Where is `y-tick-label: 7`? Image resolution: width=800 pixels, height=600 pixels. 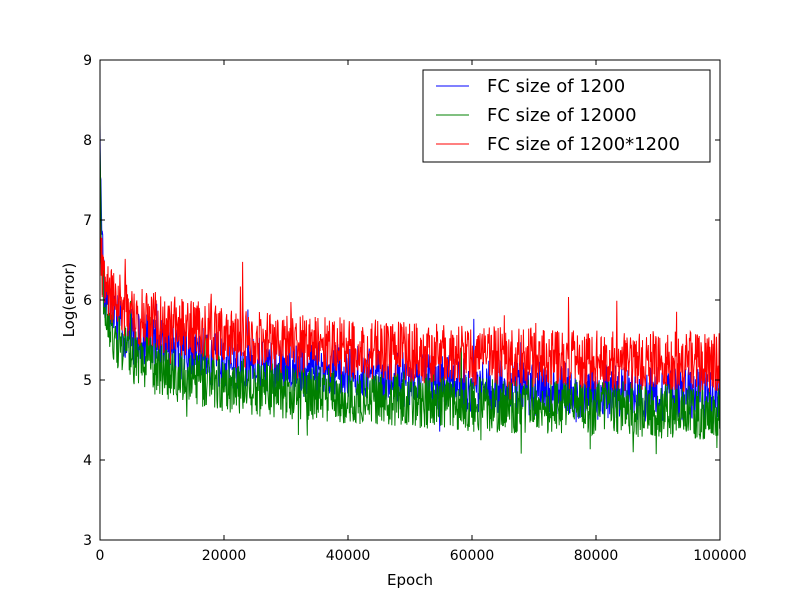
y-tick-label: 7 is located at coordinates (87, 221).